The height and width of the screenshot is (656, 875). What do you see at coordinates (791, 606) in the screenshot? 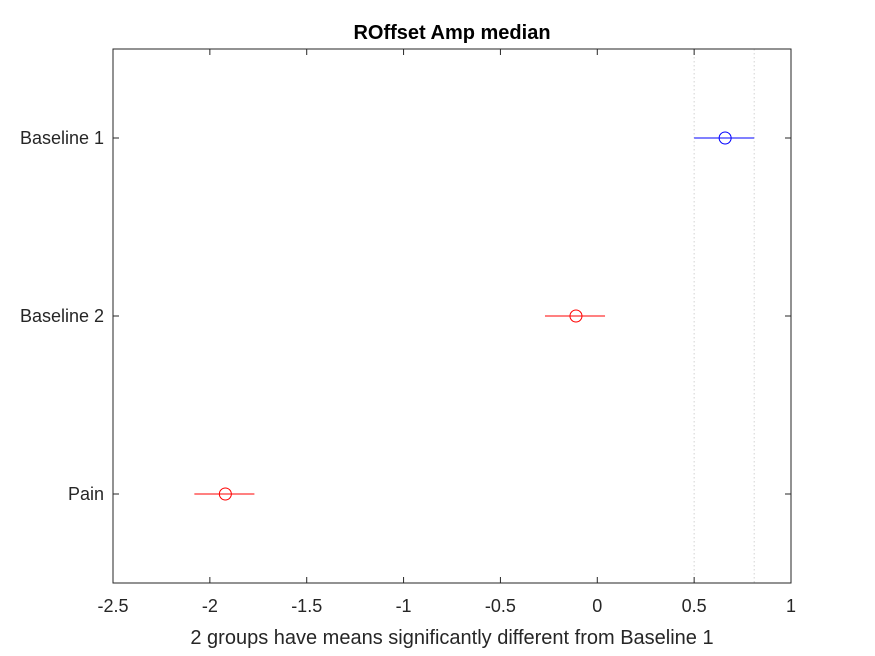
I see `x-tick-label: 1` at bounding box center [791, 606].